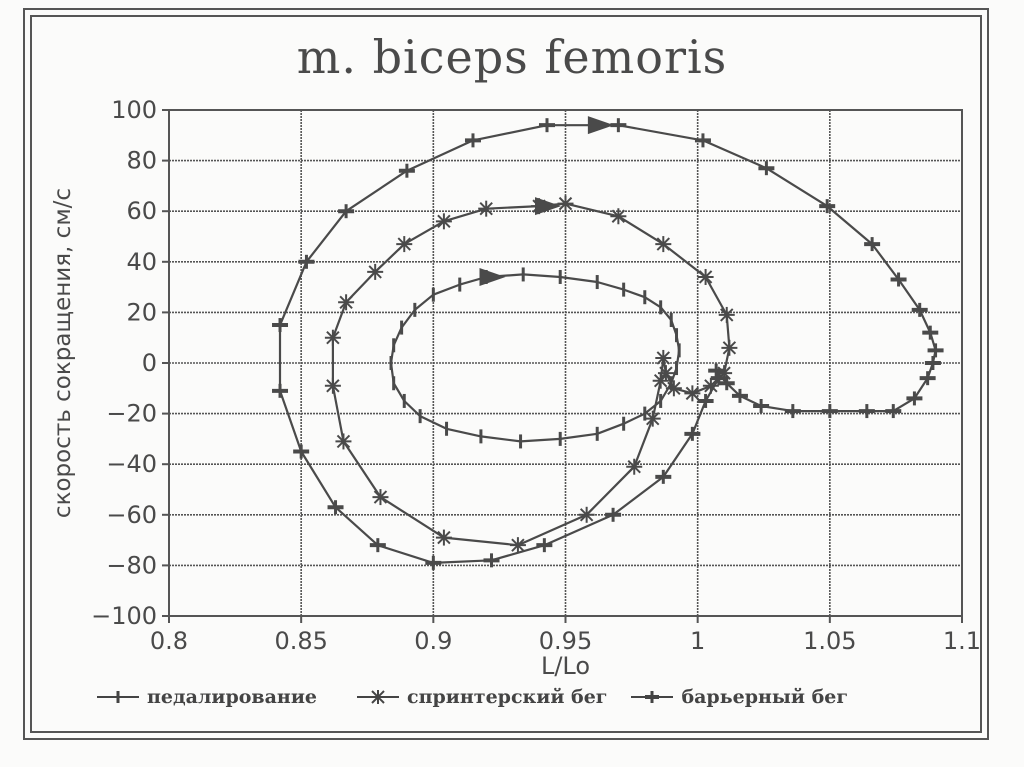 The height and width of the screenshot is (767, 1024). What do you see at coordinates (829, 641) in the screenshot?
I see `x-tick-label: 1.05` at bounding box center [829, 641].